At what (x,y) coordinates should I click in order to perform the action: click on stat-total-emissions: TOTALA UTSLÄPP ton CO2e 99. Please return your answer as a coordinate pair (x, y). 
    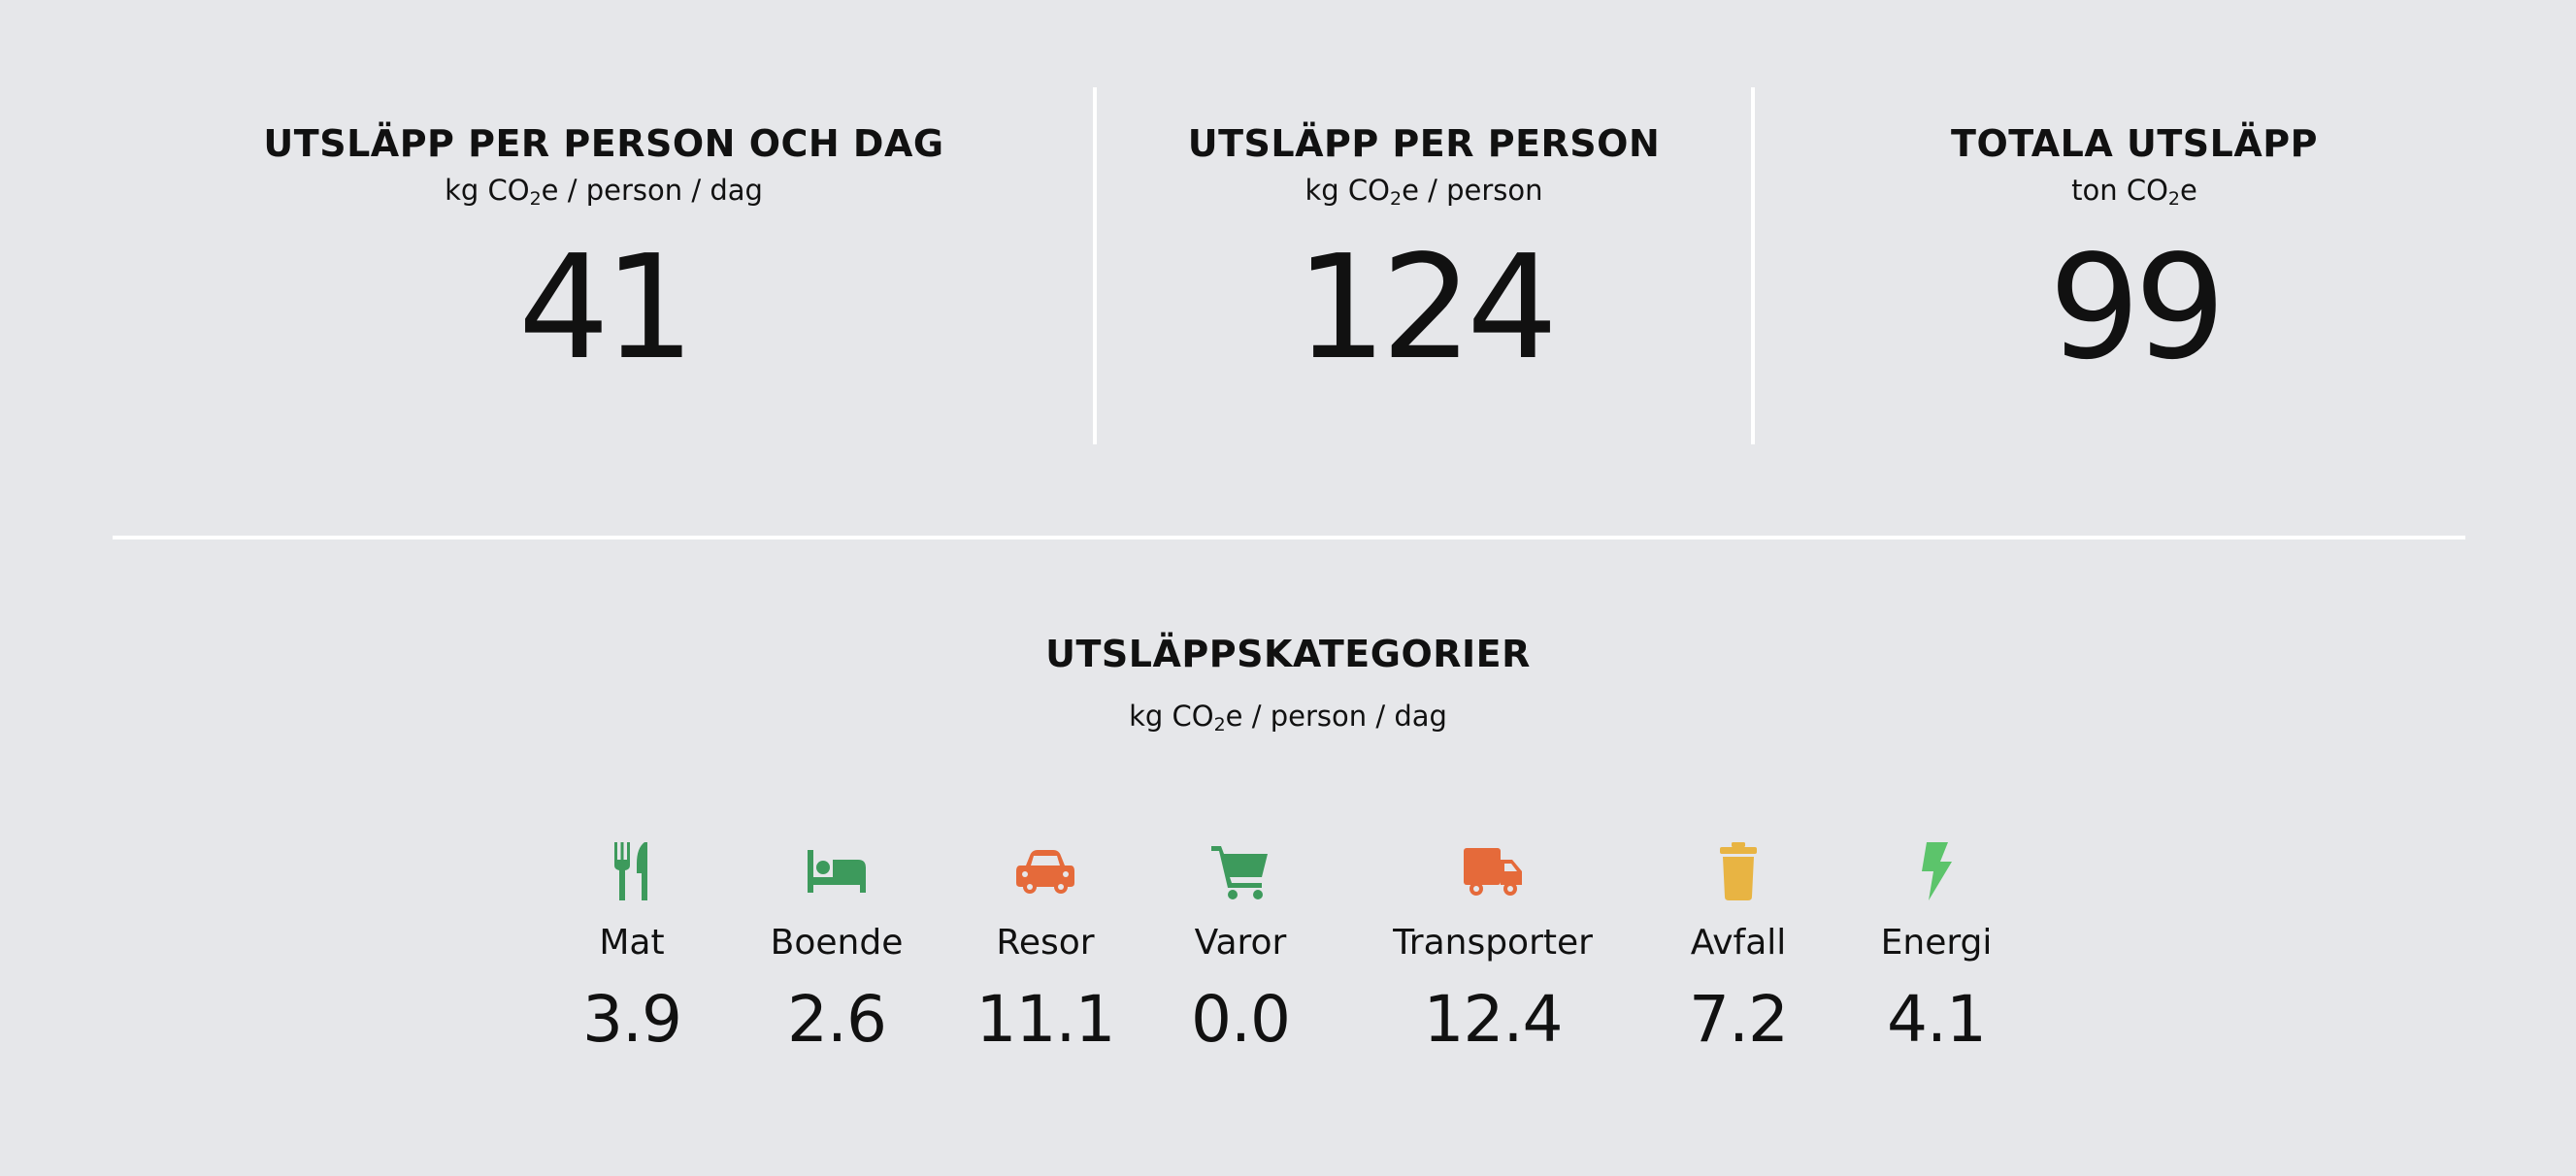
    Looking at the image, I should click on (2135, 266).